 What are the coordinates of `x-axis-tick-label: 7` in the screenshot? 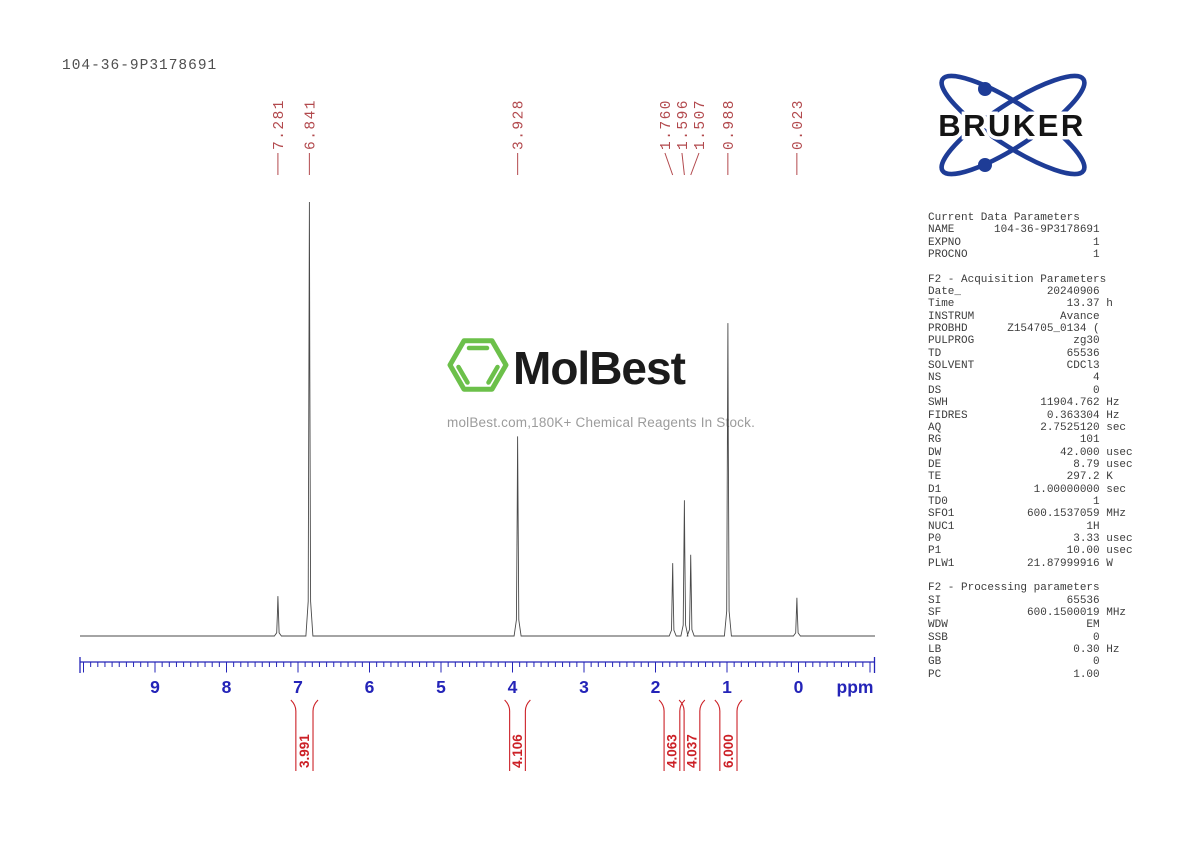 It's located at (298, 687).